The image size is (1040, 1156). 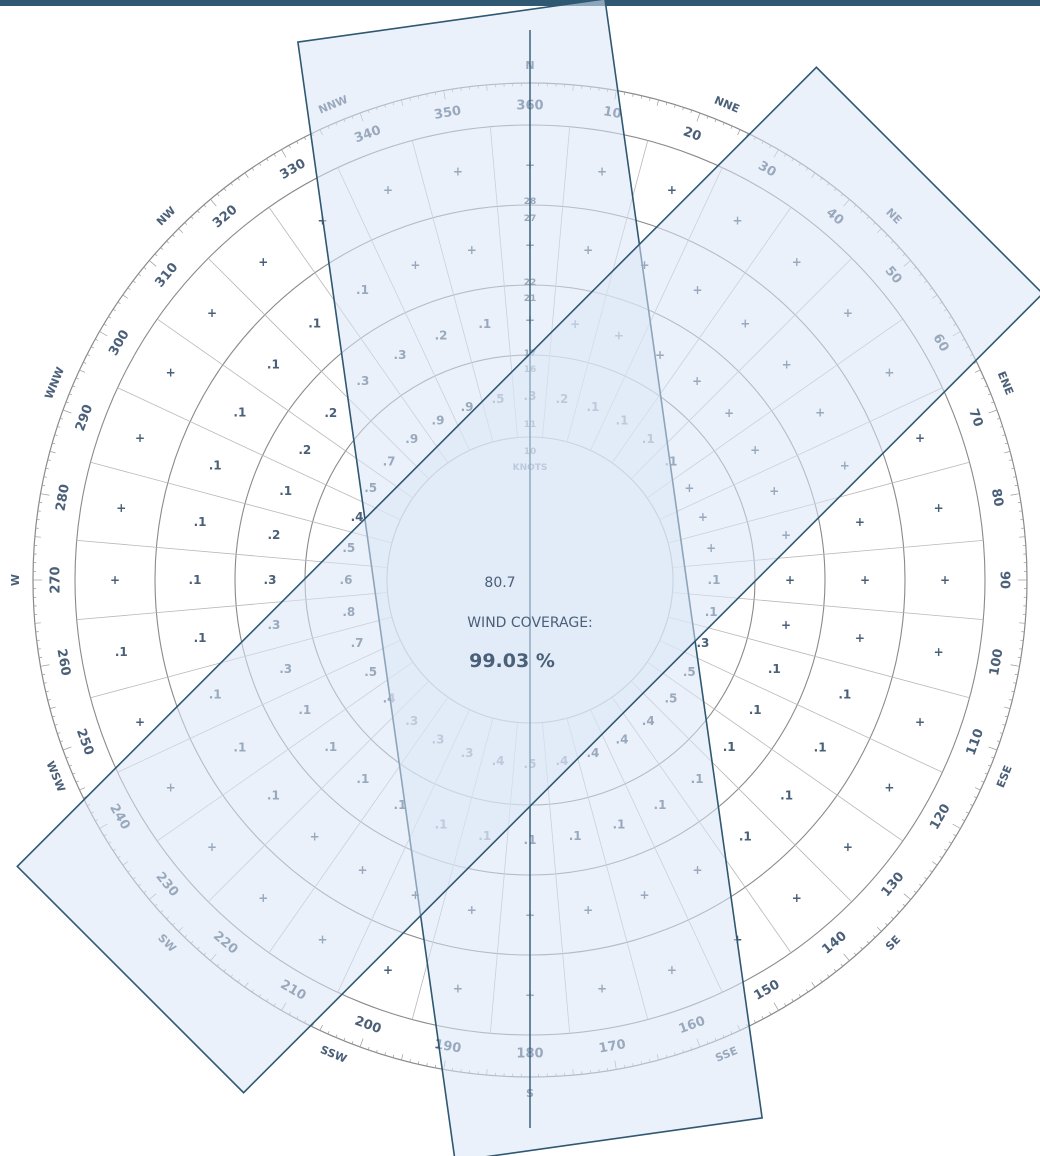 What do you see at coordinates (975, 418) in the screenshot?
I see `degree-label: 70` at bounding box center [975, 418].